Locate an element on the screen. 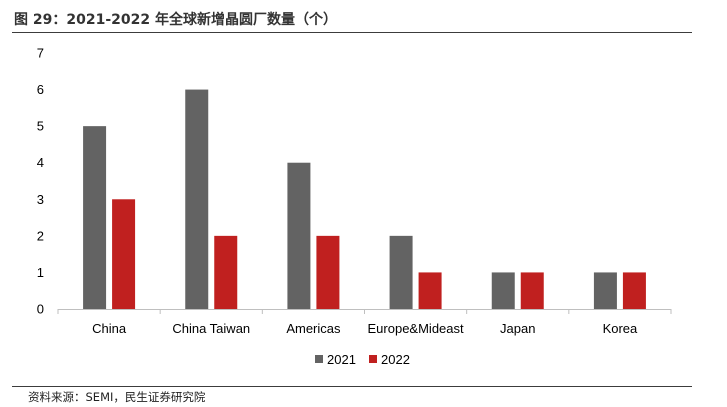  legend-label-2022: 2022 is located at coordinates (395, 359).